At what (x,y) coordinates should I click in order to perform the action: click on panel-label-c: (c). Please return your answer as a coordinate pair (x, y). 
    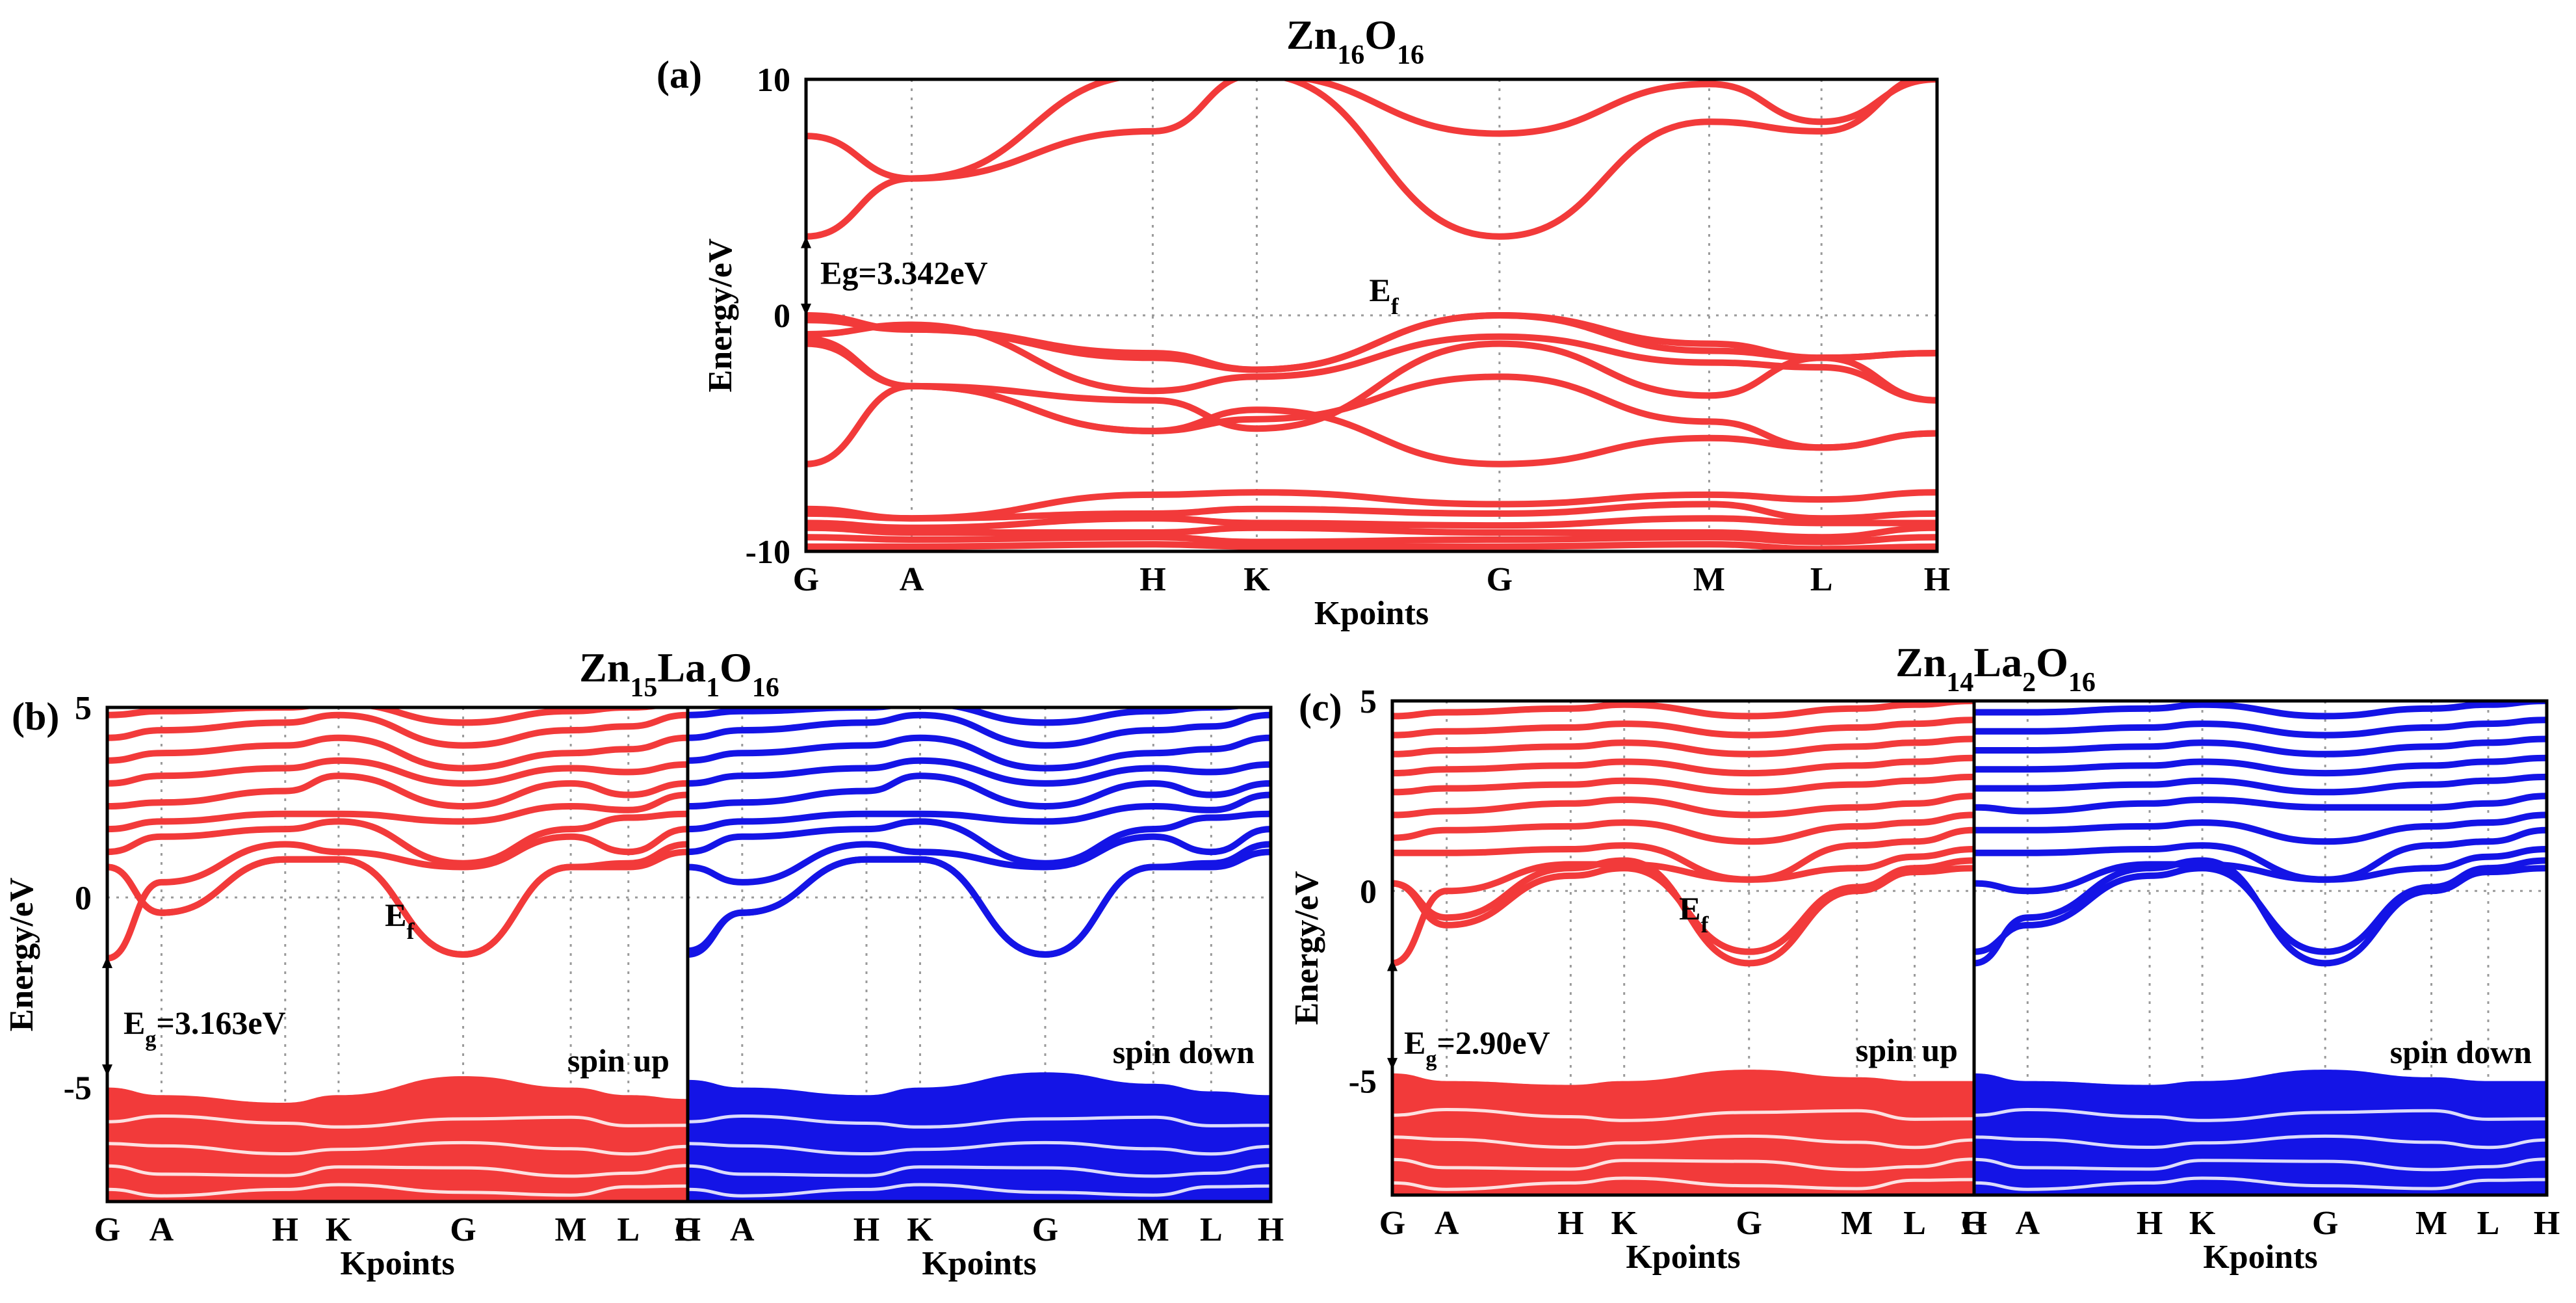
    Looking at the image, I should click on (1320, 707).